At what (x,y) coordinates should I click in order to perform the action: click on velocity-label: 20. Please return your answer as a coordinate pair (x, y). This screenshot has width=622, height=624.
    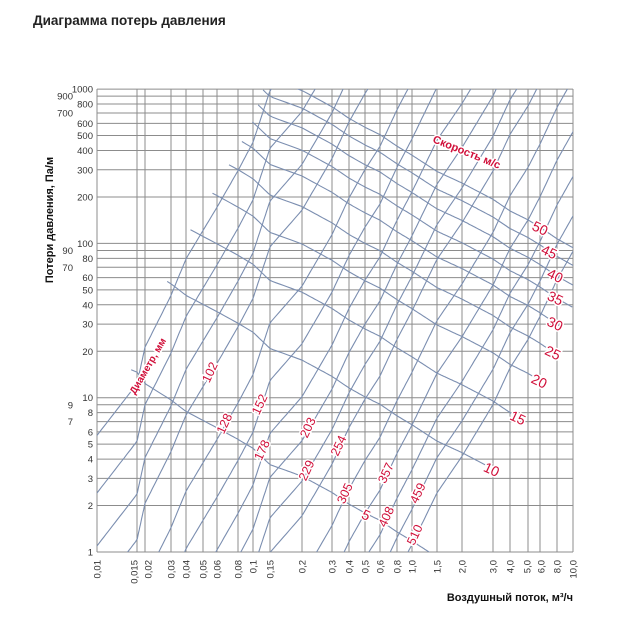
    Looking at the image, I should click on (539, 381).